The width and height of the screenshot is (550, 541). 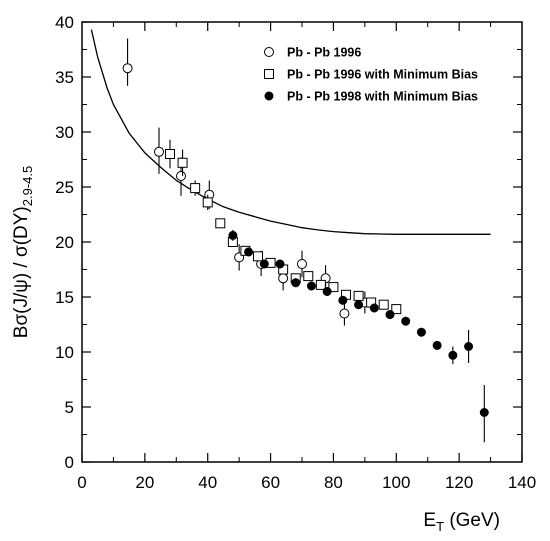 I want to click on x-axis-title: ET (GeV), so click(x=461, y=522).